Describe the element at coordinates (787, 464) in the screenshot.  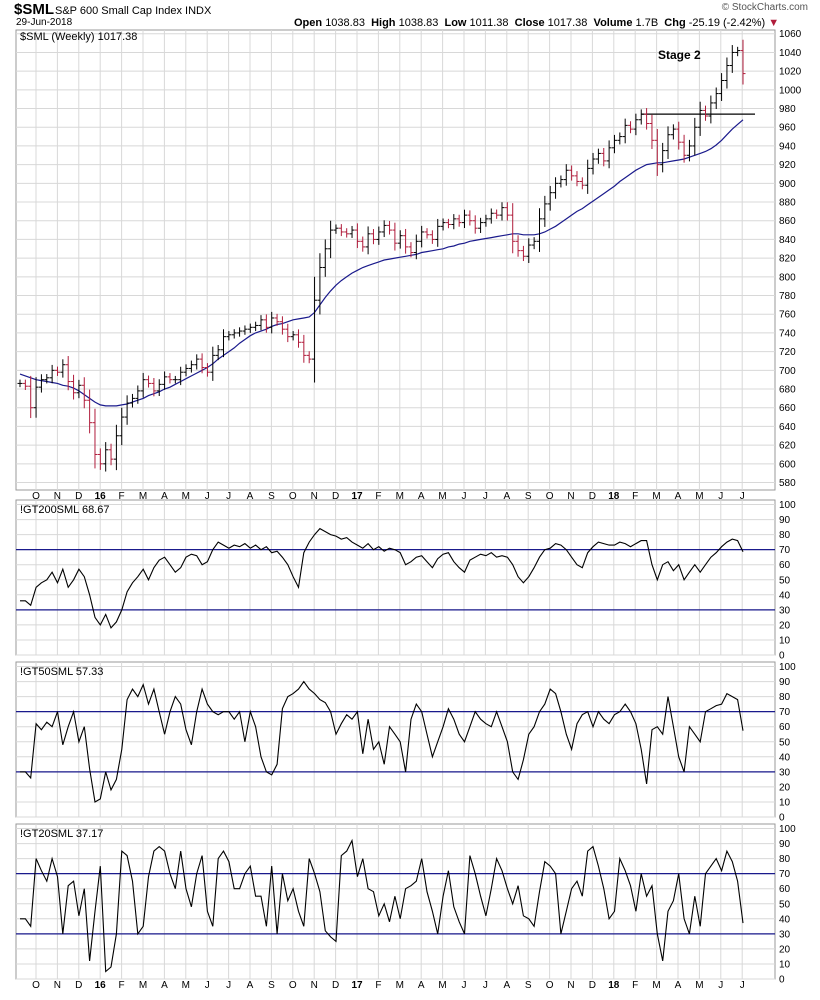
I see `y-tick-label: 600` at that location.